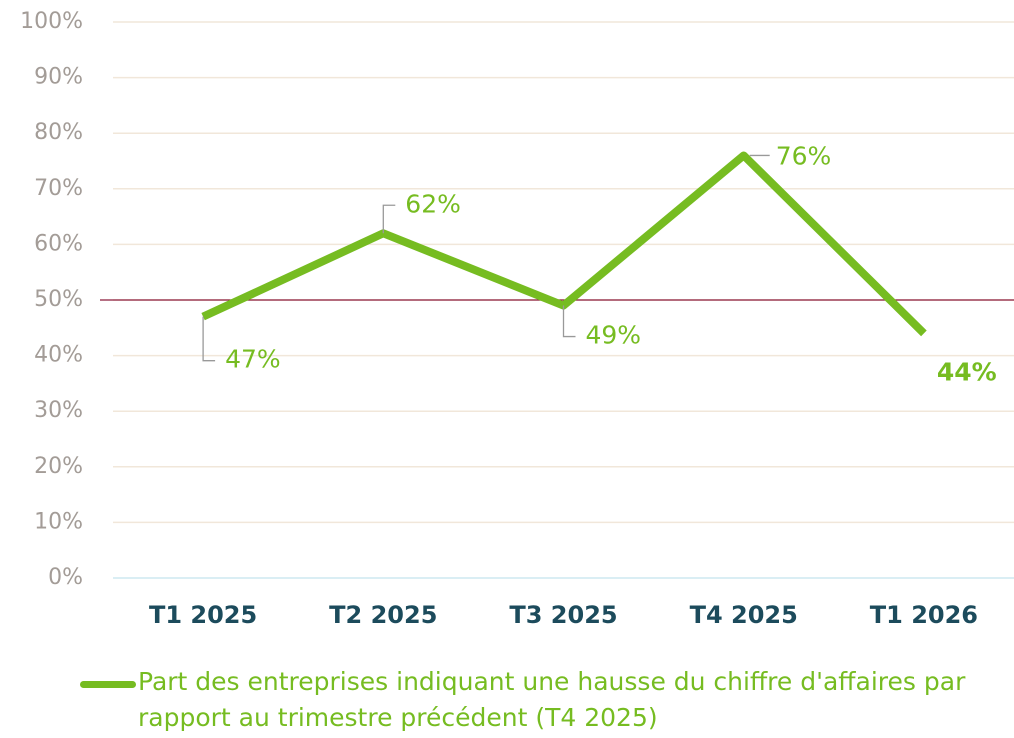 The width and height of the screenshot is (1014, 738). Describe the element at coordinates (58, 188) in the screenshot. I see `y-tick-label: 70%` at that location.